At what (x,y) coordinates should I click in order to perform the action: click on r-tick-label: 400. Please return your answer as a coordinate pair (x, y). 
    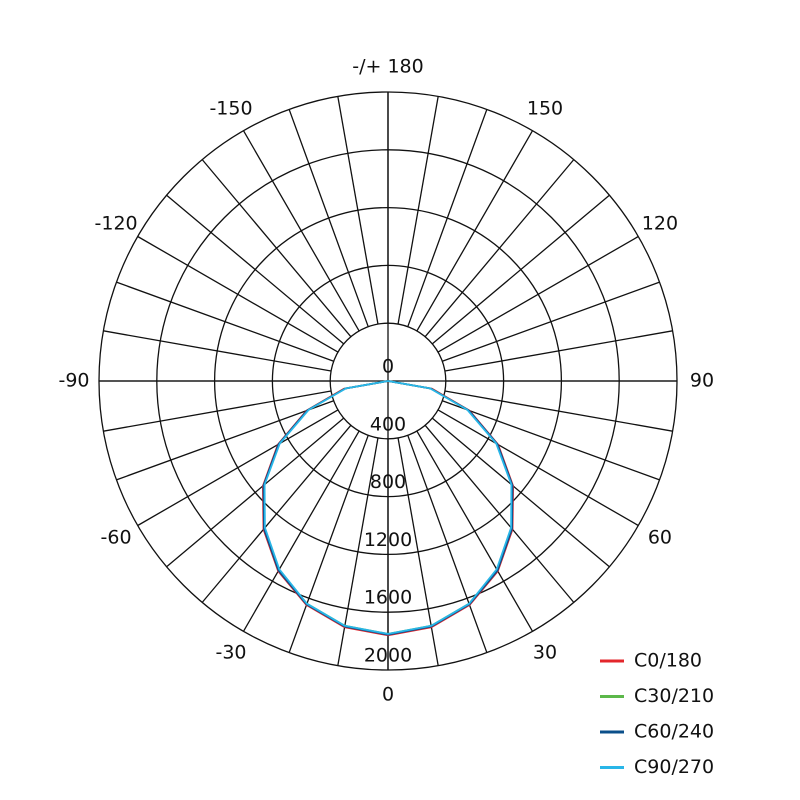
    Looking at the image, I should click on (388, 424).